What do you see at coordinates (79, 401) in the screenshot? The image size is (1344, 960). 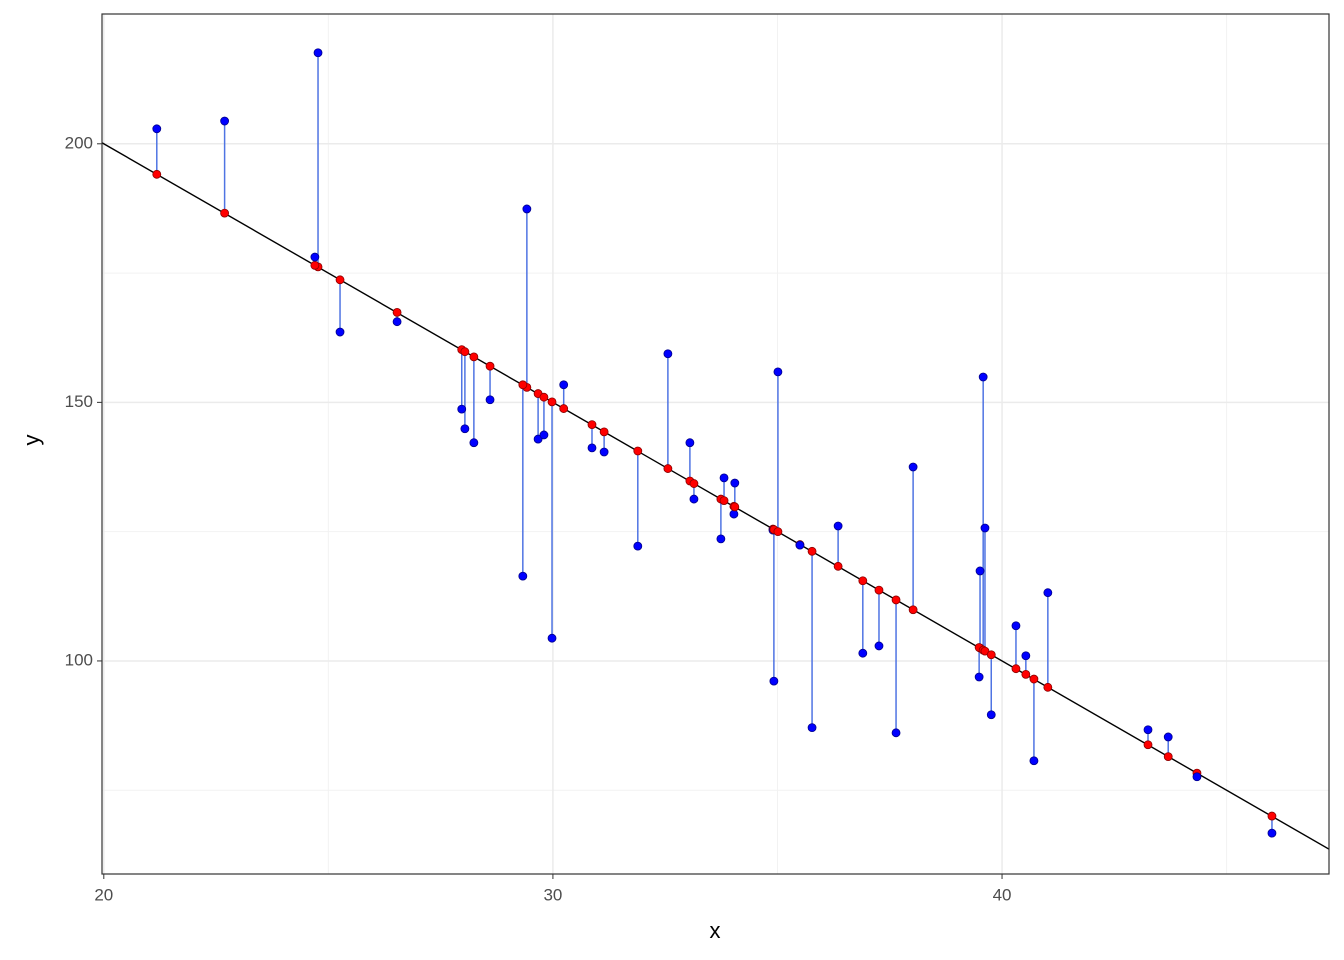 I see `y-tick-label: 150` at bounding box center [79, 401].